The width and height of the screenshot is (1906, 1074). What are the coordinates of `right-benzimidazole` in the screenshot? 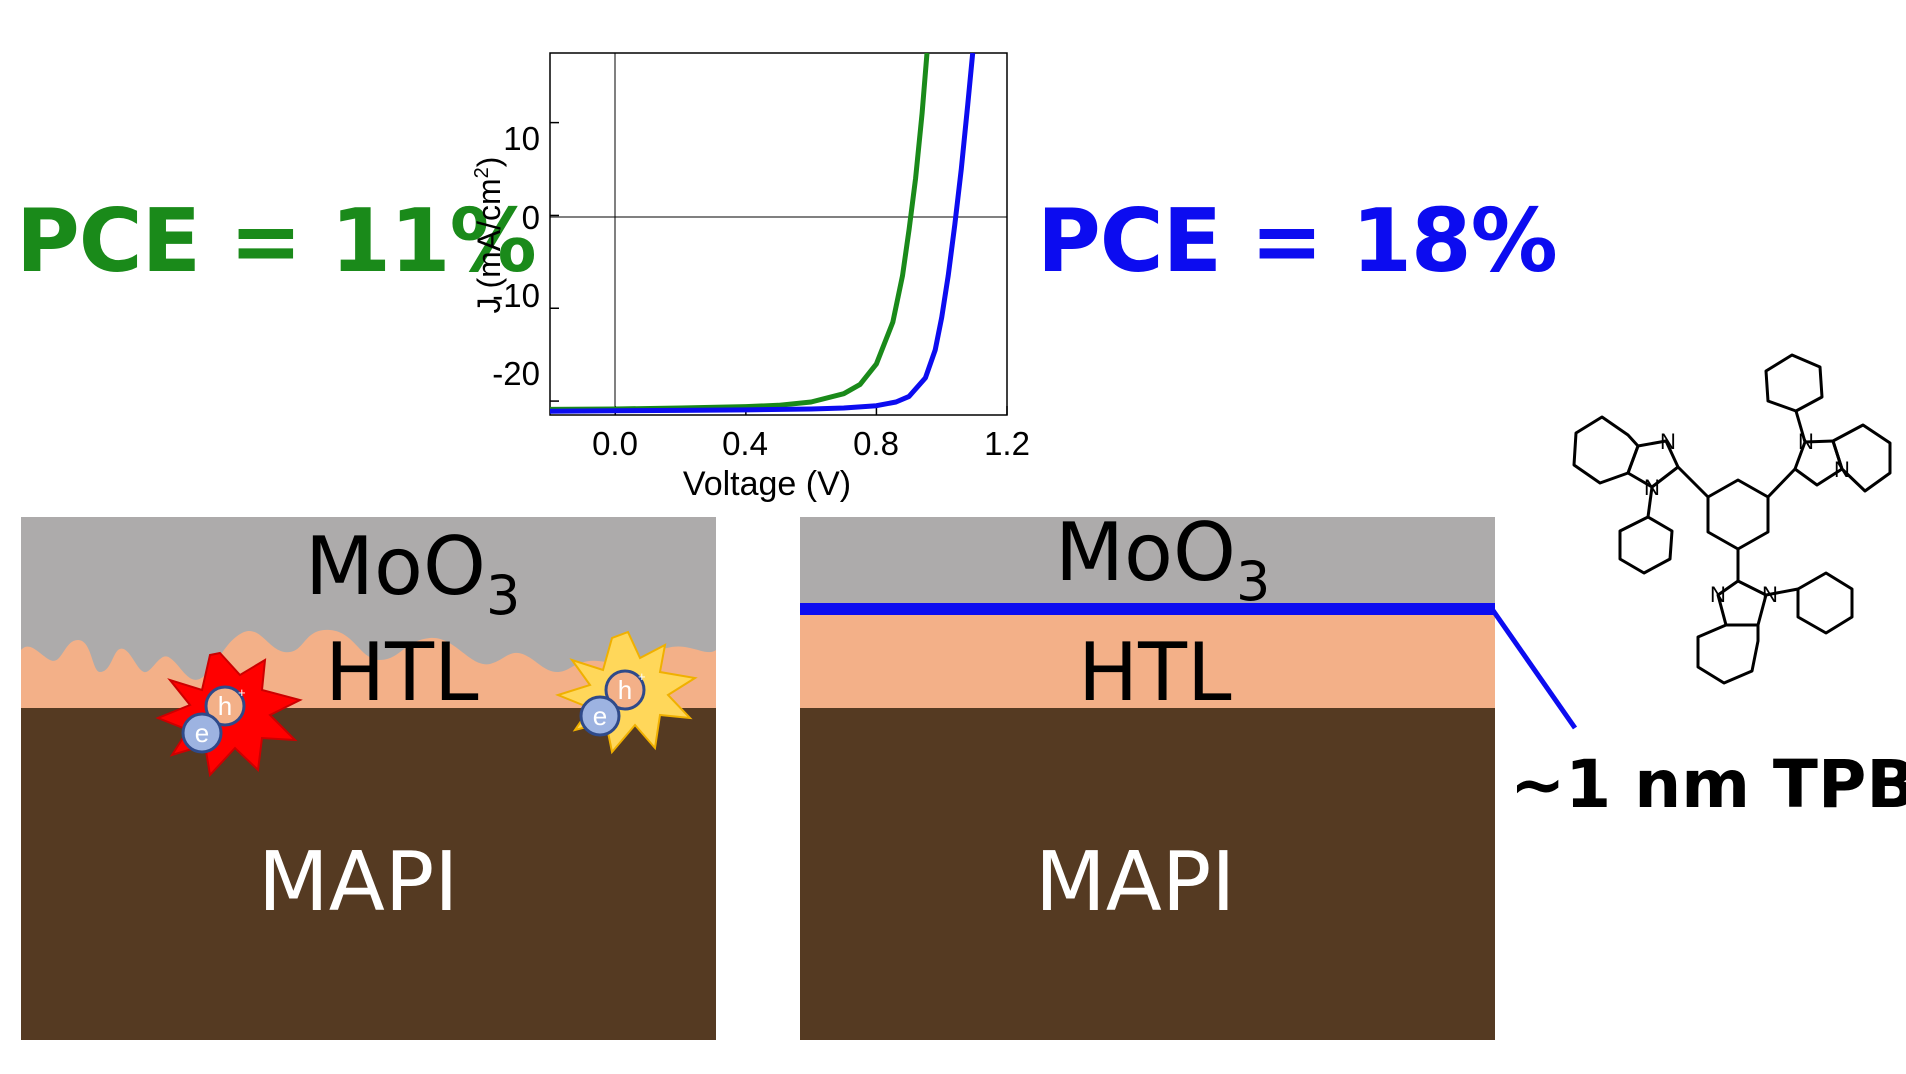 It's located at (1818, 463).